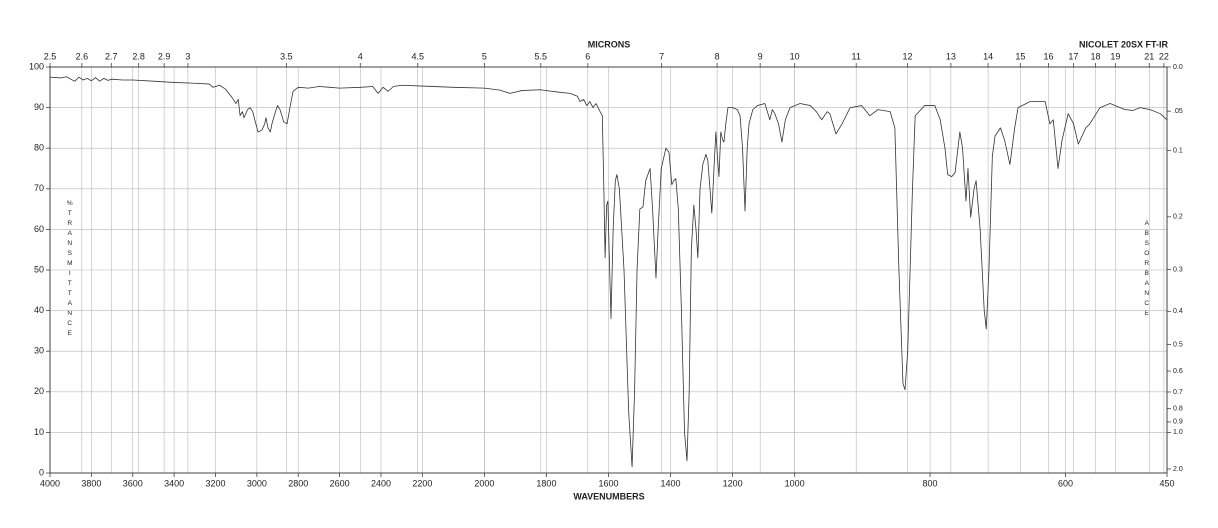 The height and width of the screenshot is (528, 1218). What do you see at coordinates (1096, 56) in the screenshot?
I see `x2-tick-label: 18` at bounding box center [1096, 56].